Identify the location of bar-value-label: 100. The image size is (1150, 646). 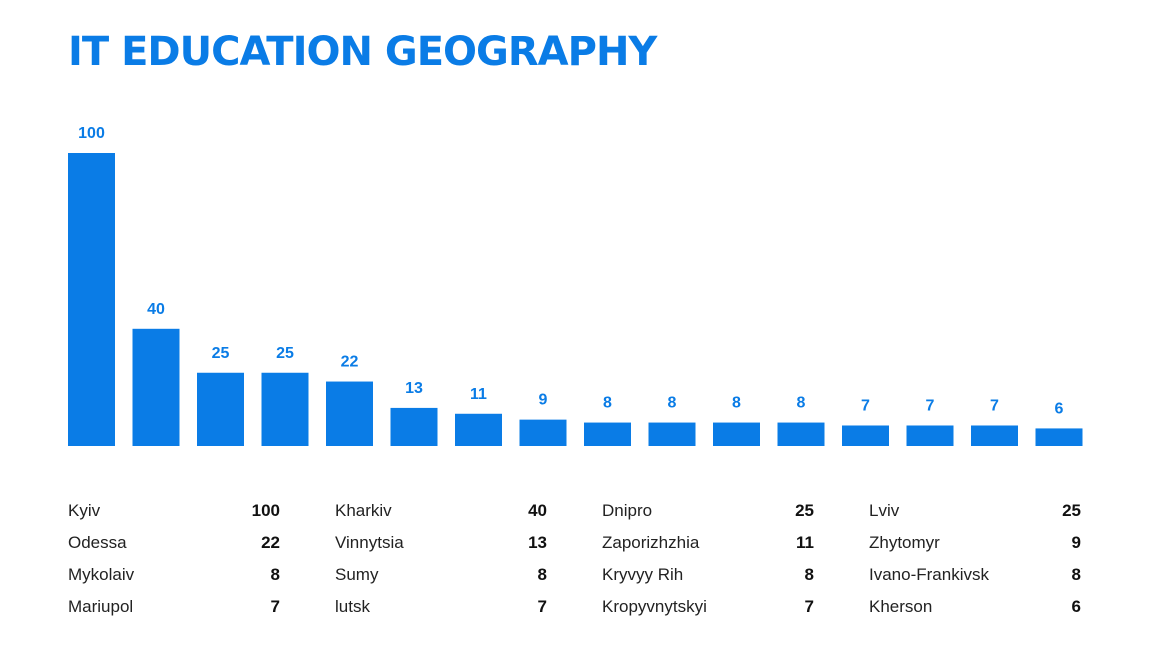
(91, 133).